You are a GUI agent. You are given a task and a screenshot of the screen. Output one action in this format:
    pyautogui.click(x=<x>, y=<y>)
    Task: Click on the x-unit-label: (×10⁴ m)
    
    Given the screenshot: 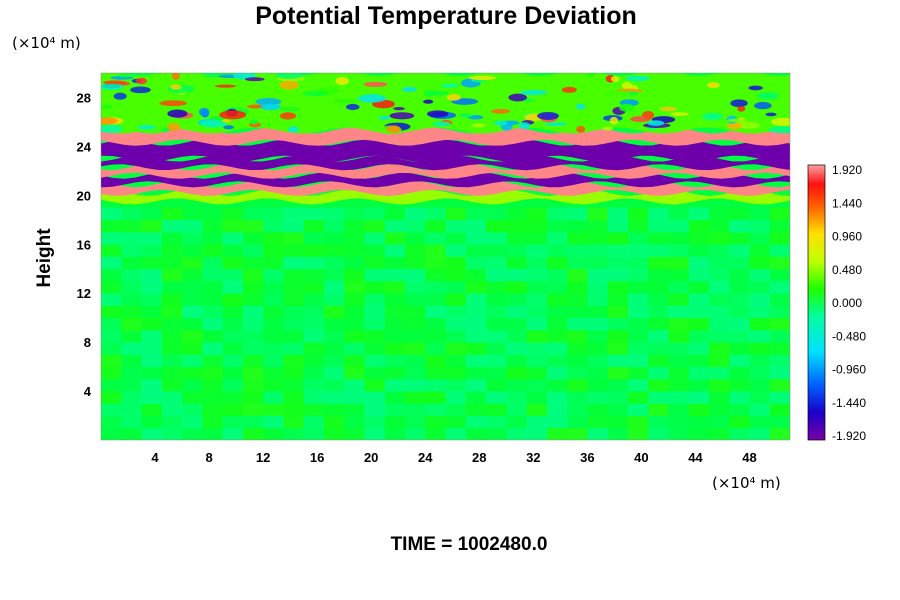 What is the action you would take?
    pyautogui.click(x=746, y=483)
    